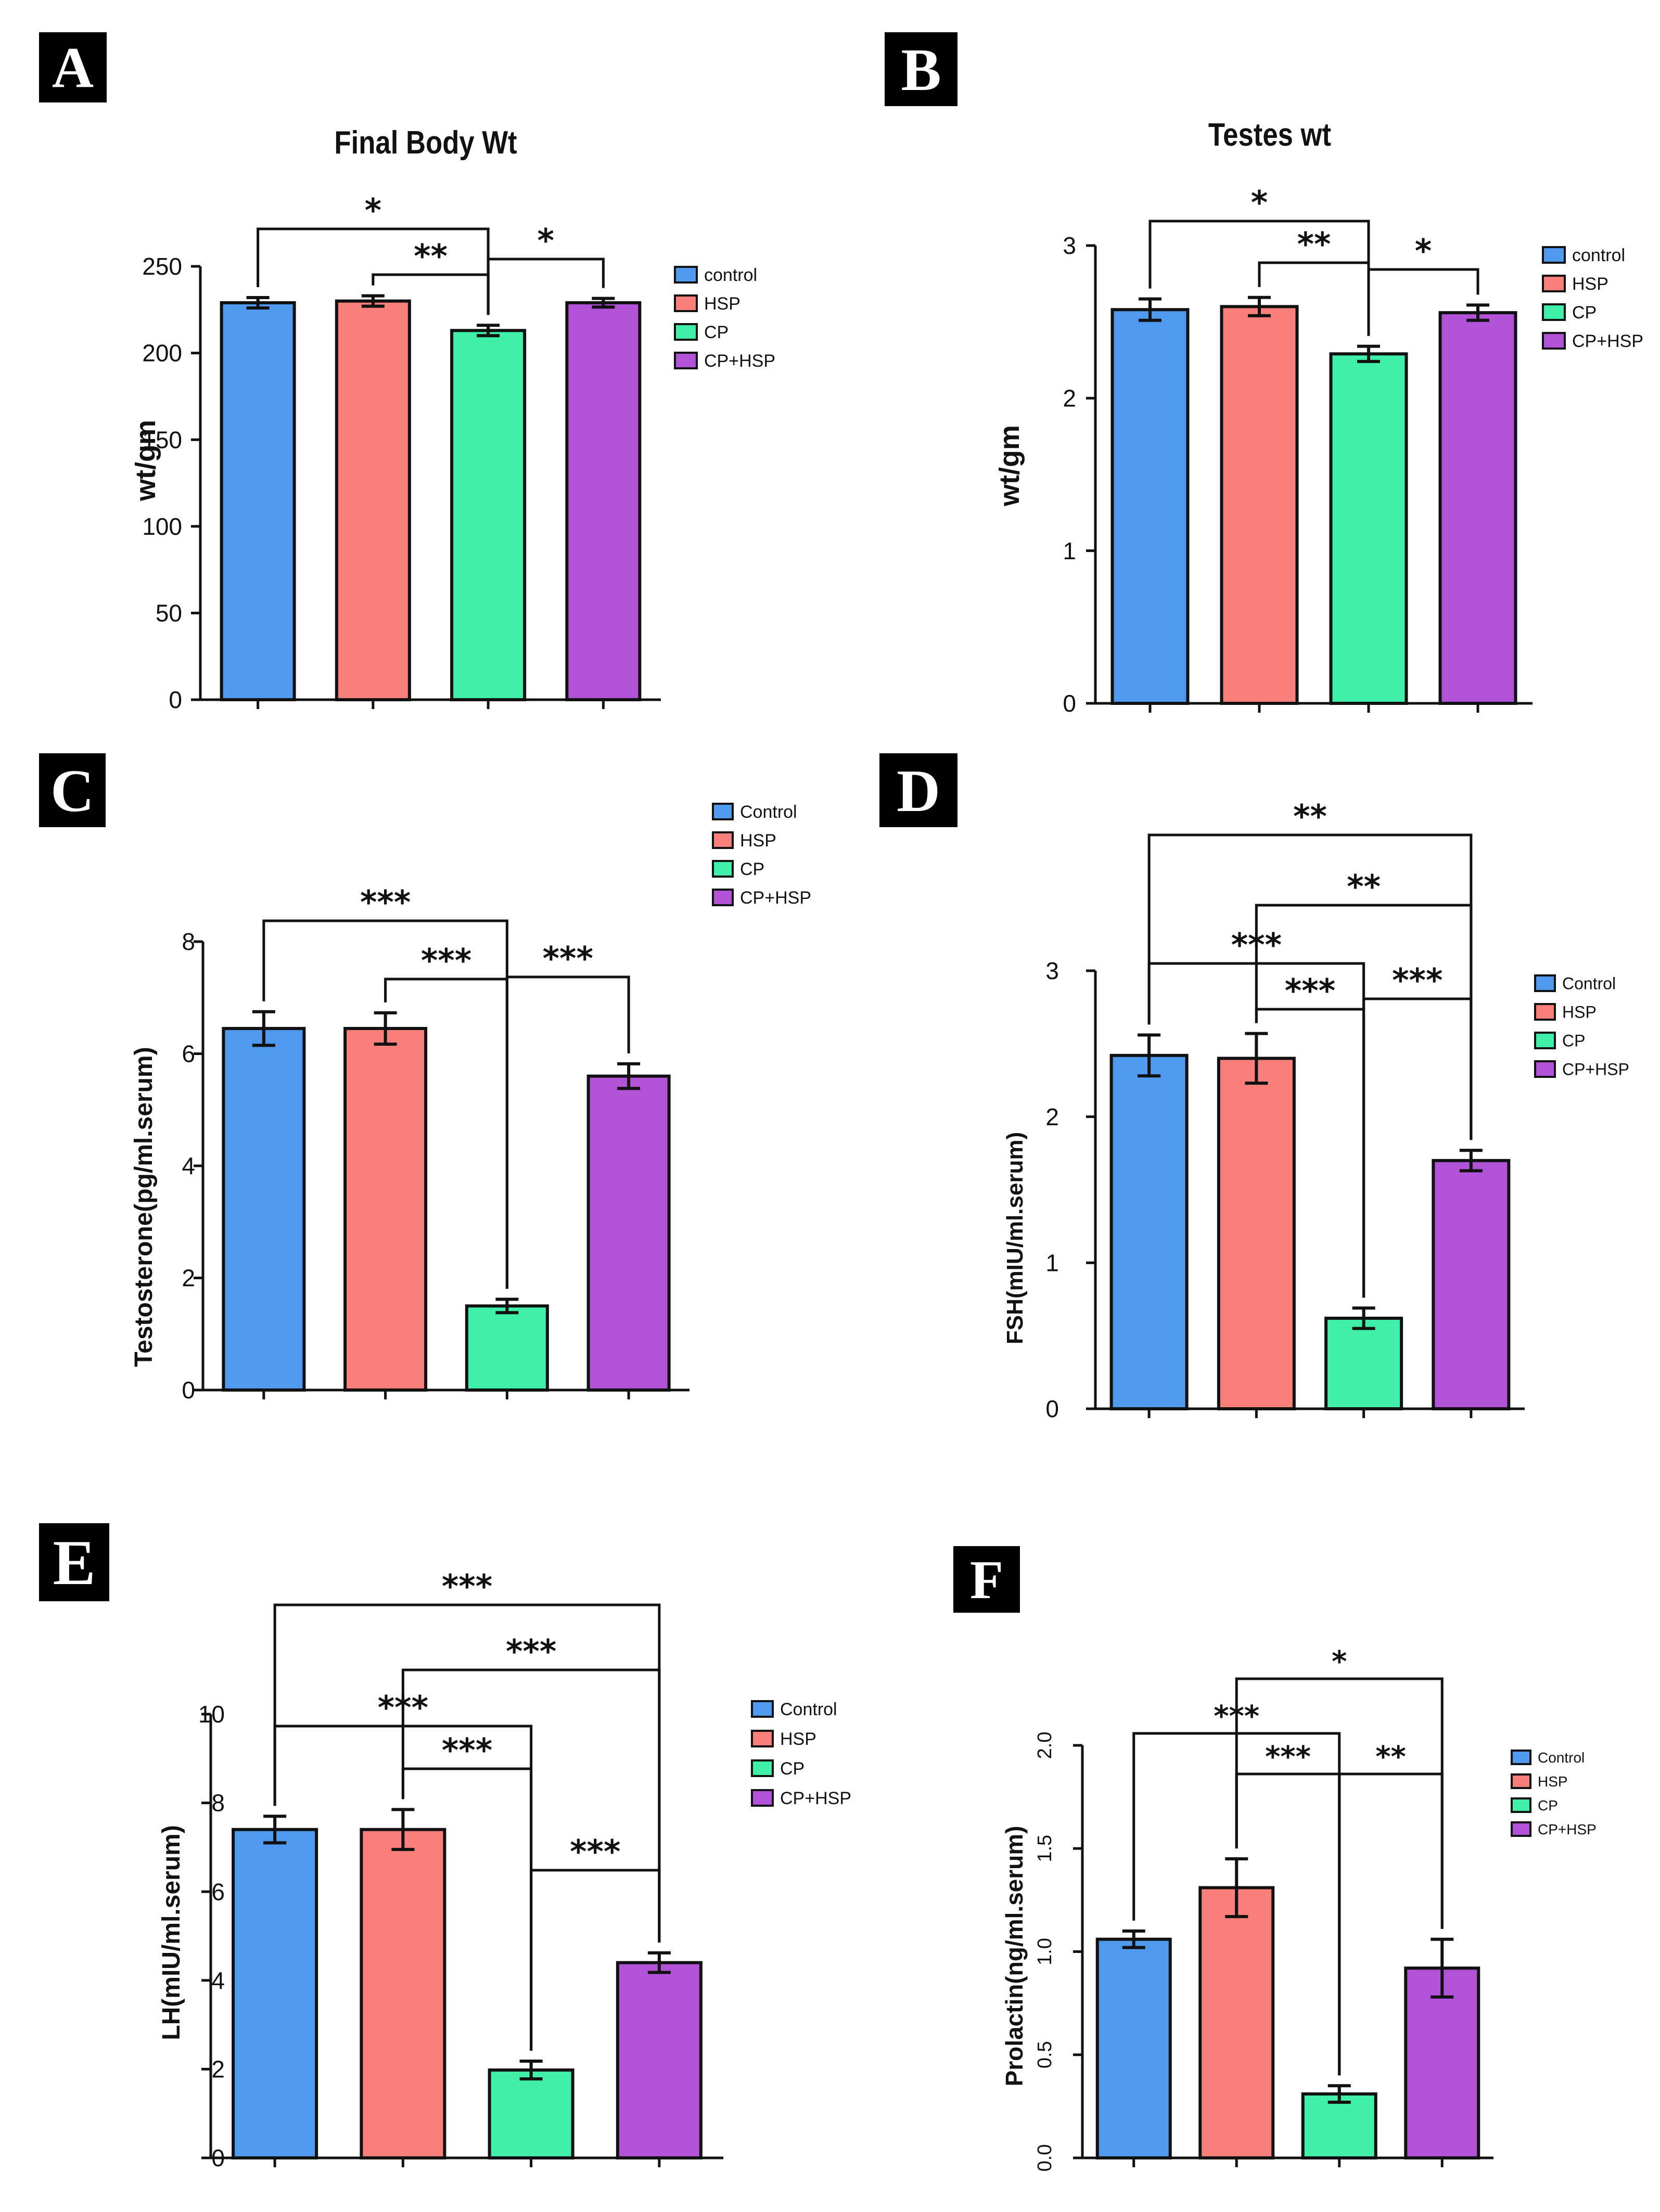  Describe the element at coordinates (1045, 1951) in the screenshot. I see `y-tick-label: 1.0` at that location.